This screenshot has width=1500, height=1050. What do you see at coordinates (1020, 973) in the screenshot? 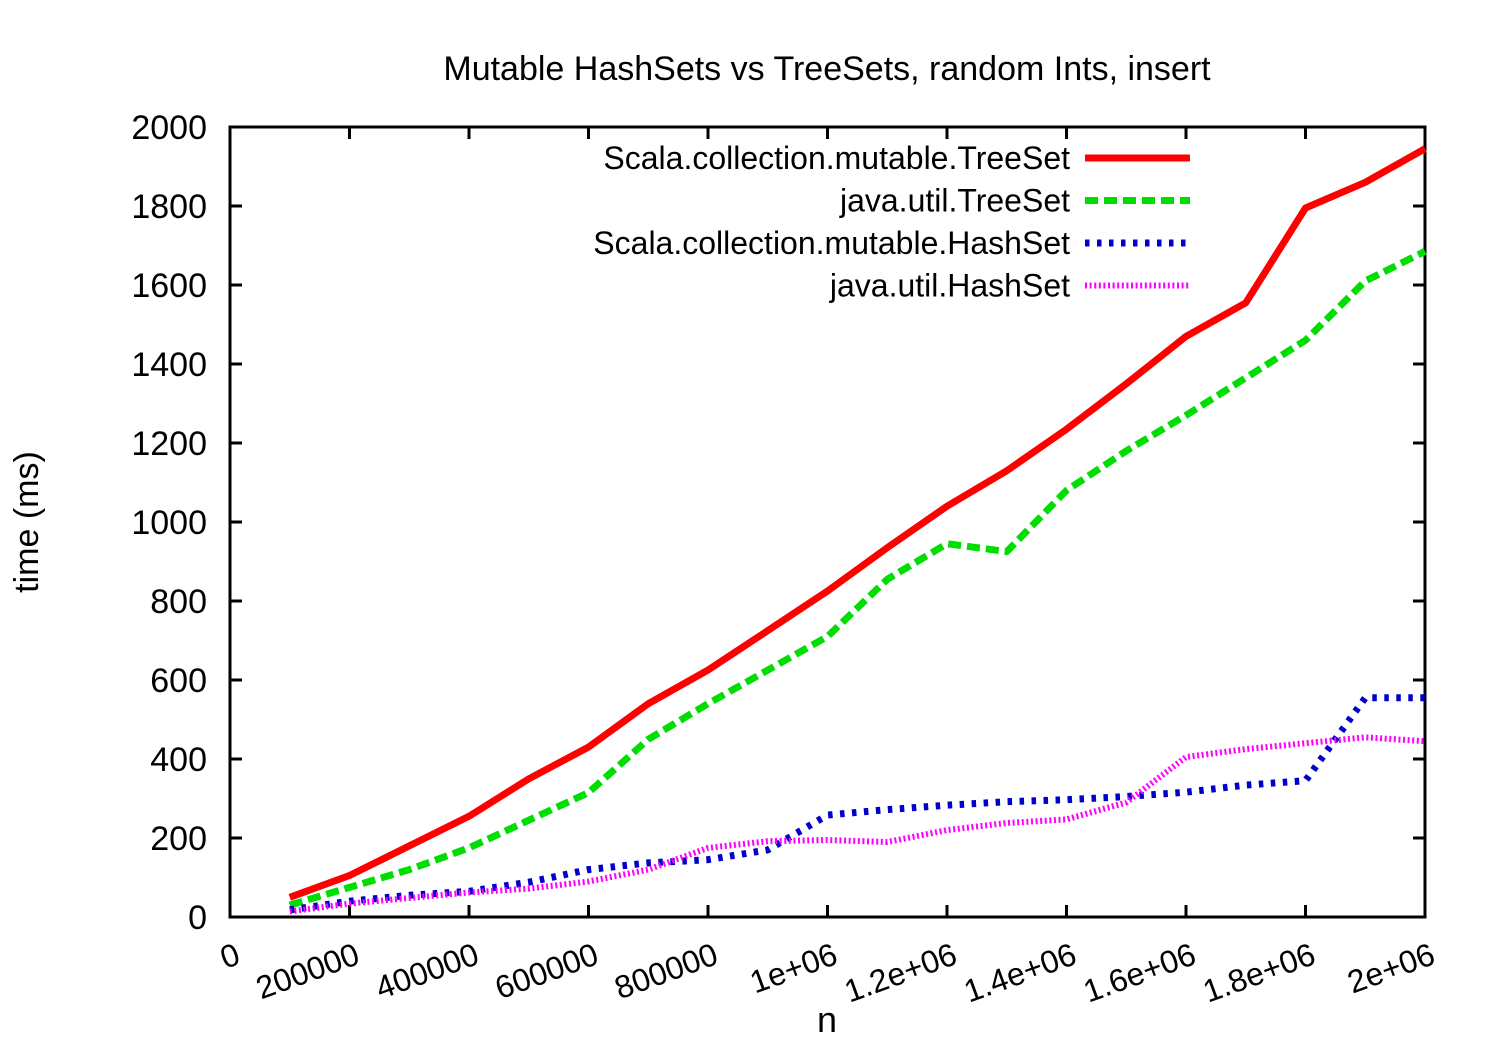
I see `x-tick-label: 1.4e+06` at bounding box center [1020, 973].